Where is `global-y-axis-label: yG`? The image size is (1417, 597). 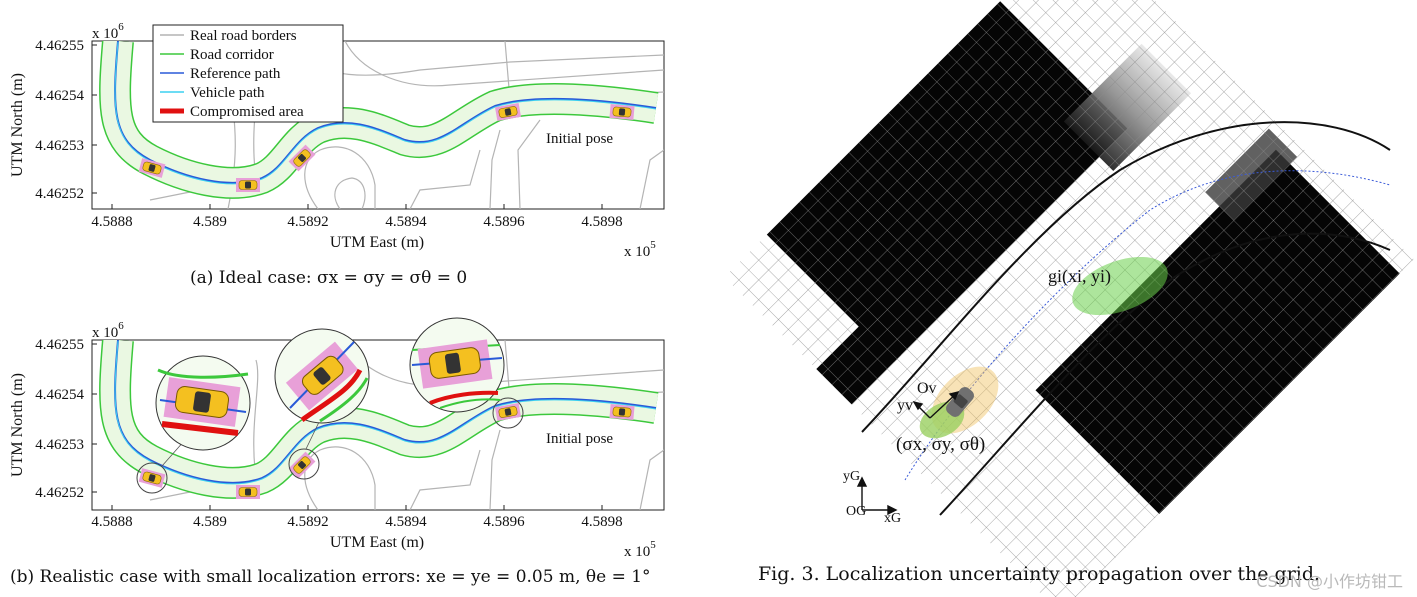
global-y-axis-label: yG is located at coordinates (851, 476).